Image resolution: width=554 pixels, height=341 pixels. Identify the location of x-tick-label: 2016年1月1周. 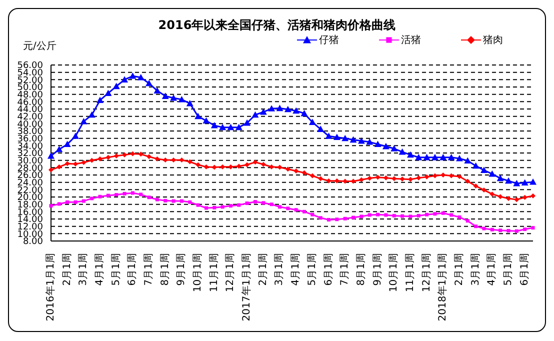
(50, 287).